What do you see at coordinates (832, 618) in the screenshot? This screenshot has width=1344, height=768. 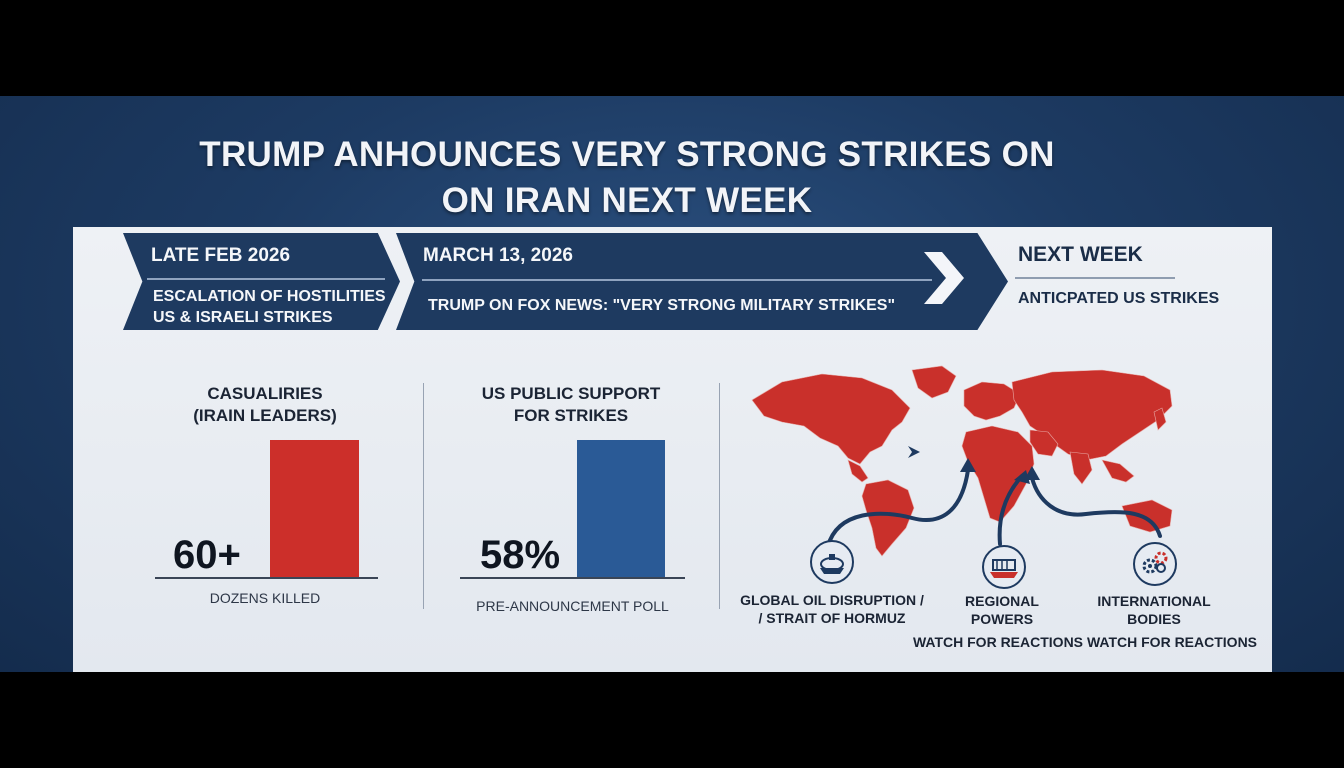 I see `map-label-line: / STRAIT OF HORMUZ` at bounding box center [832, 618].